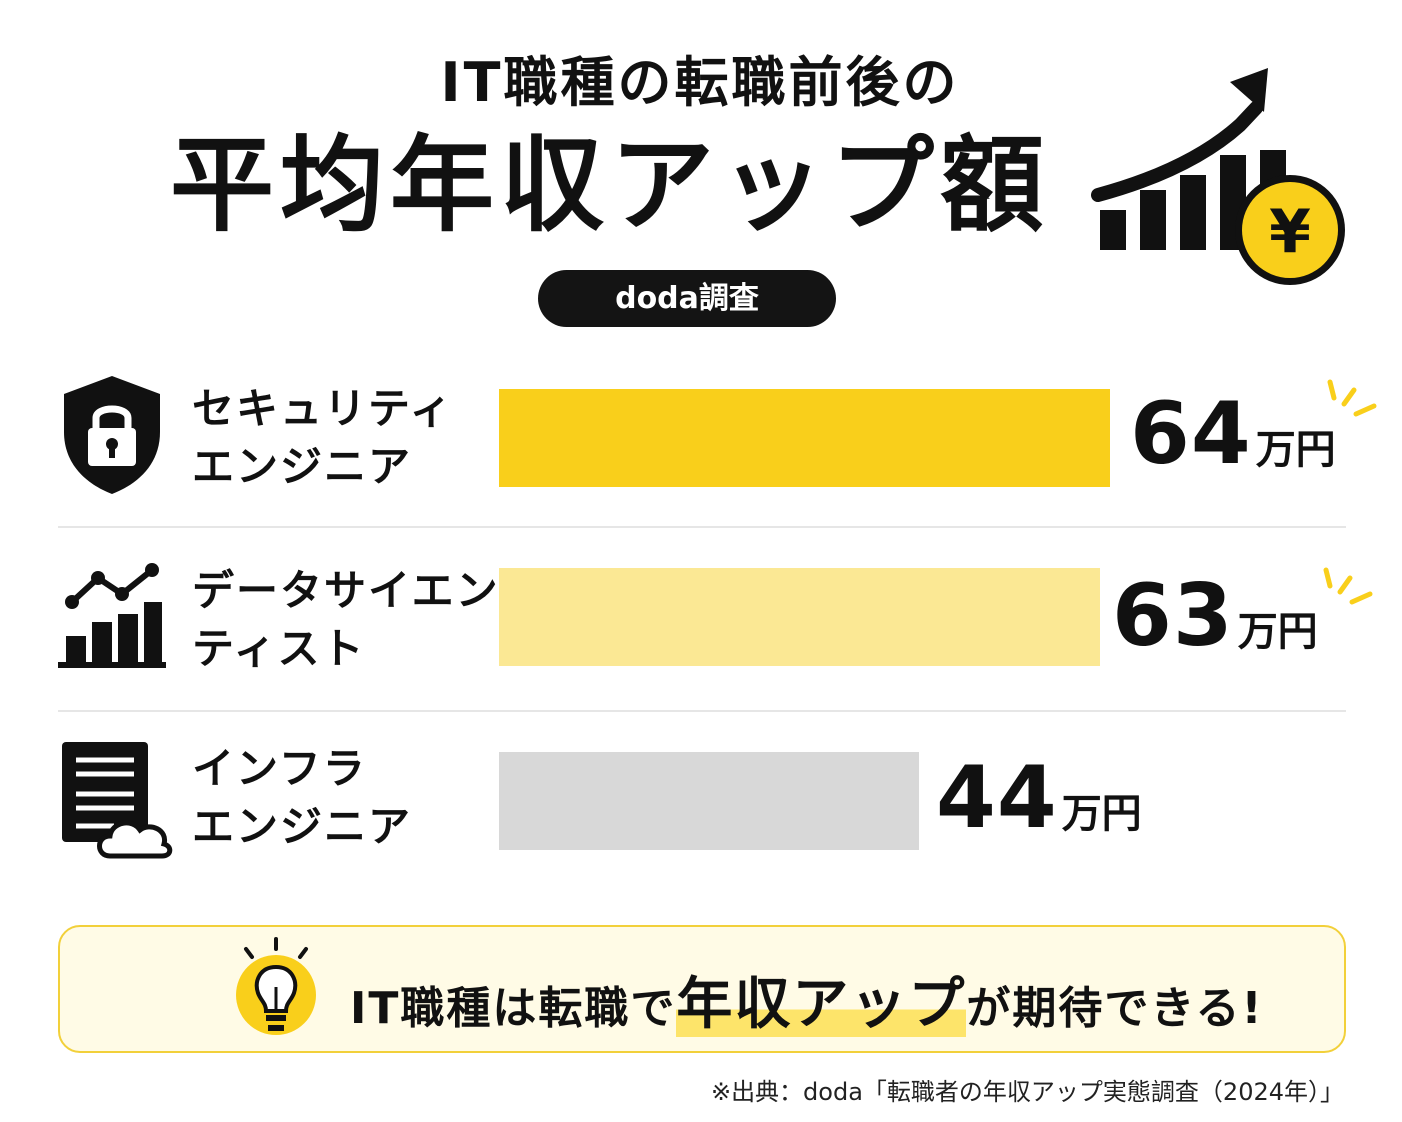  Describe the element at coordinates (1218, 176) in the screenshot. I see `growth-chart-yen-icon: ¥` at that location.